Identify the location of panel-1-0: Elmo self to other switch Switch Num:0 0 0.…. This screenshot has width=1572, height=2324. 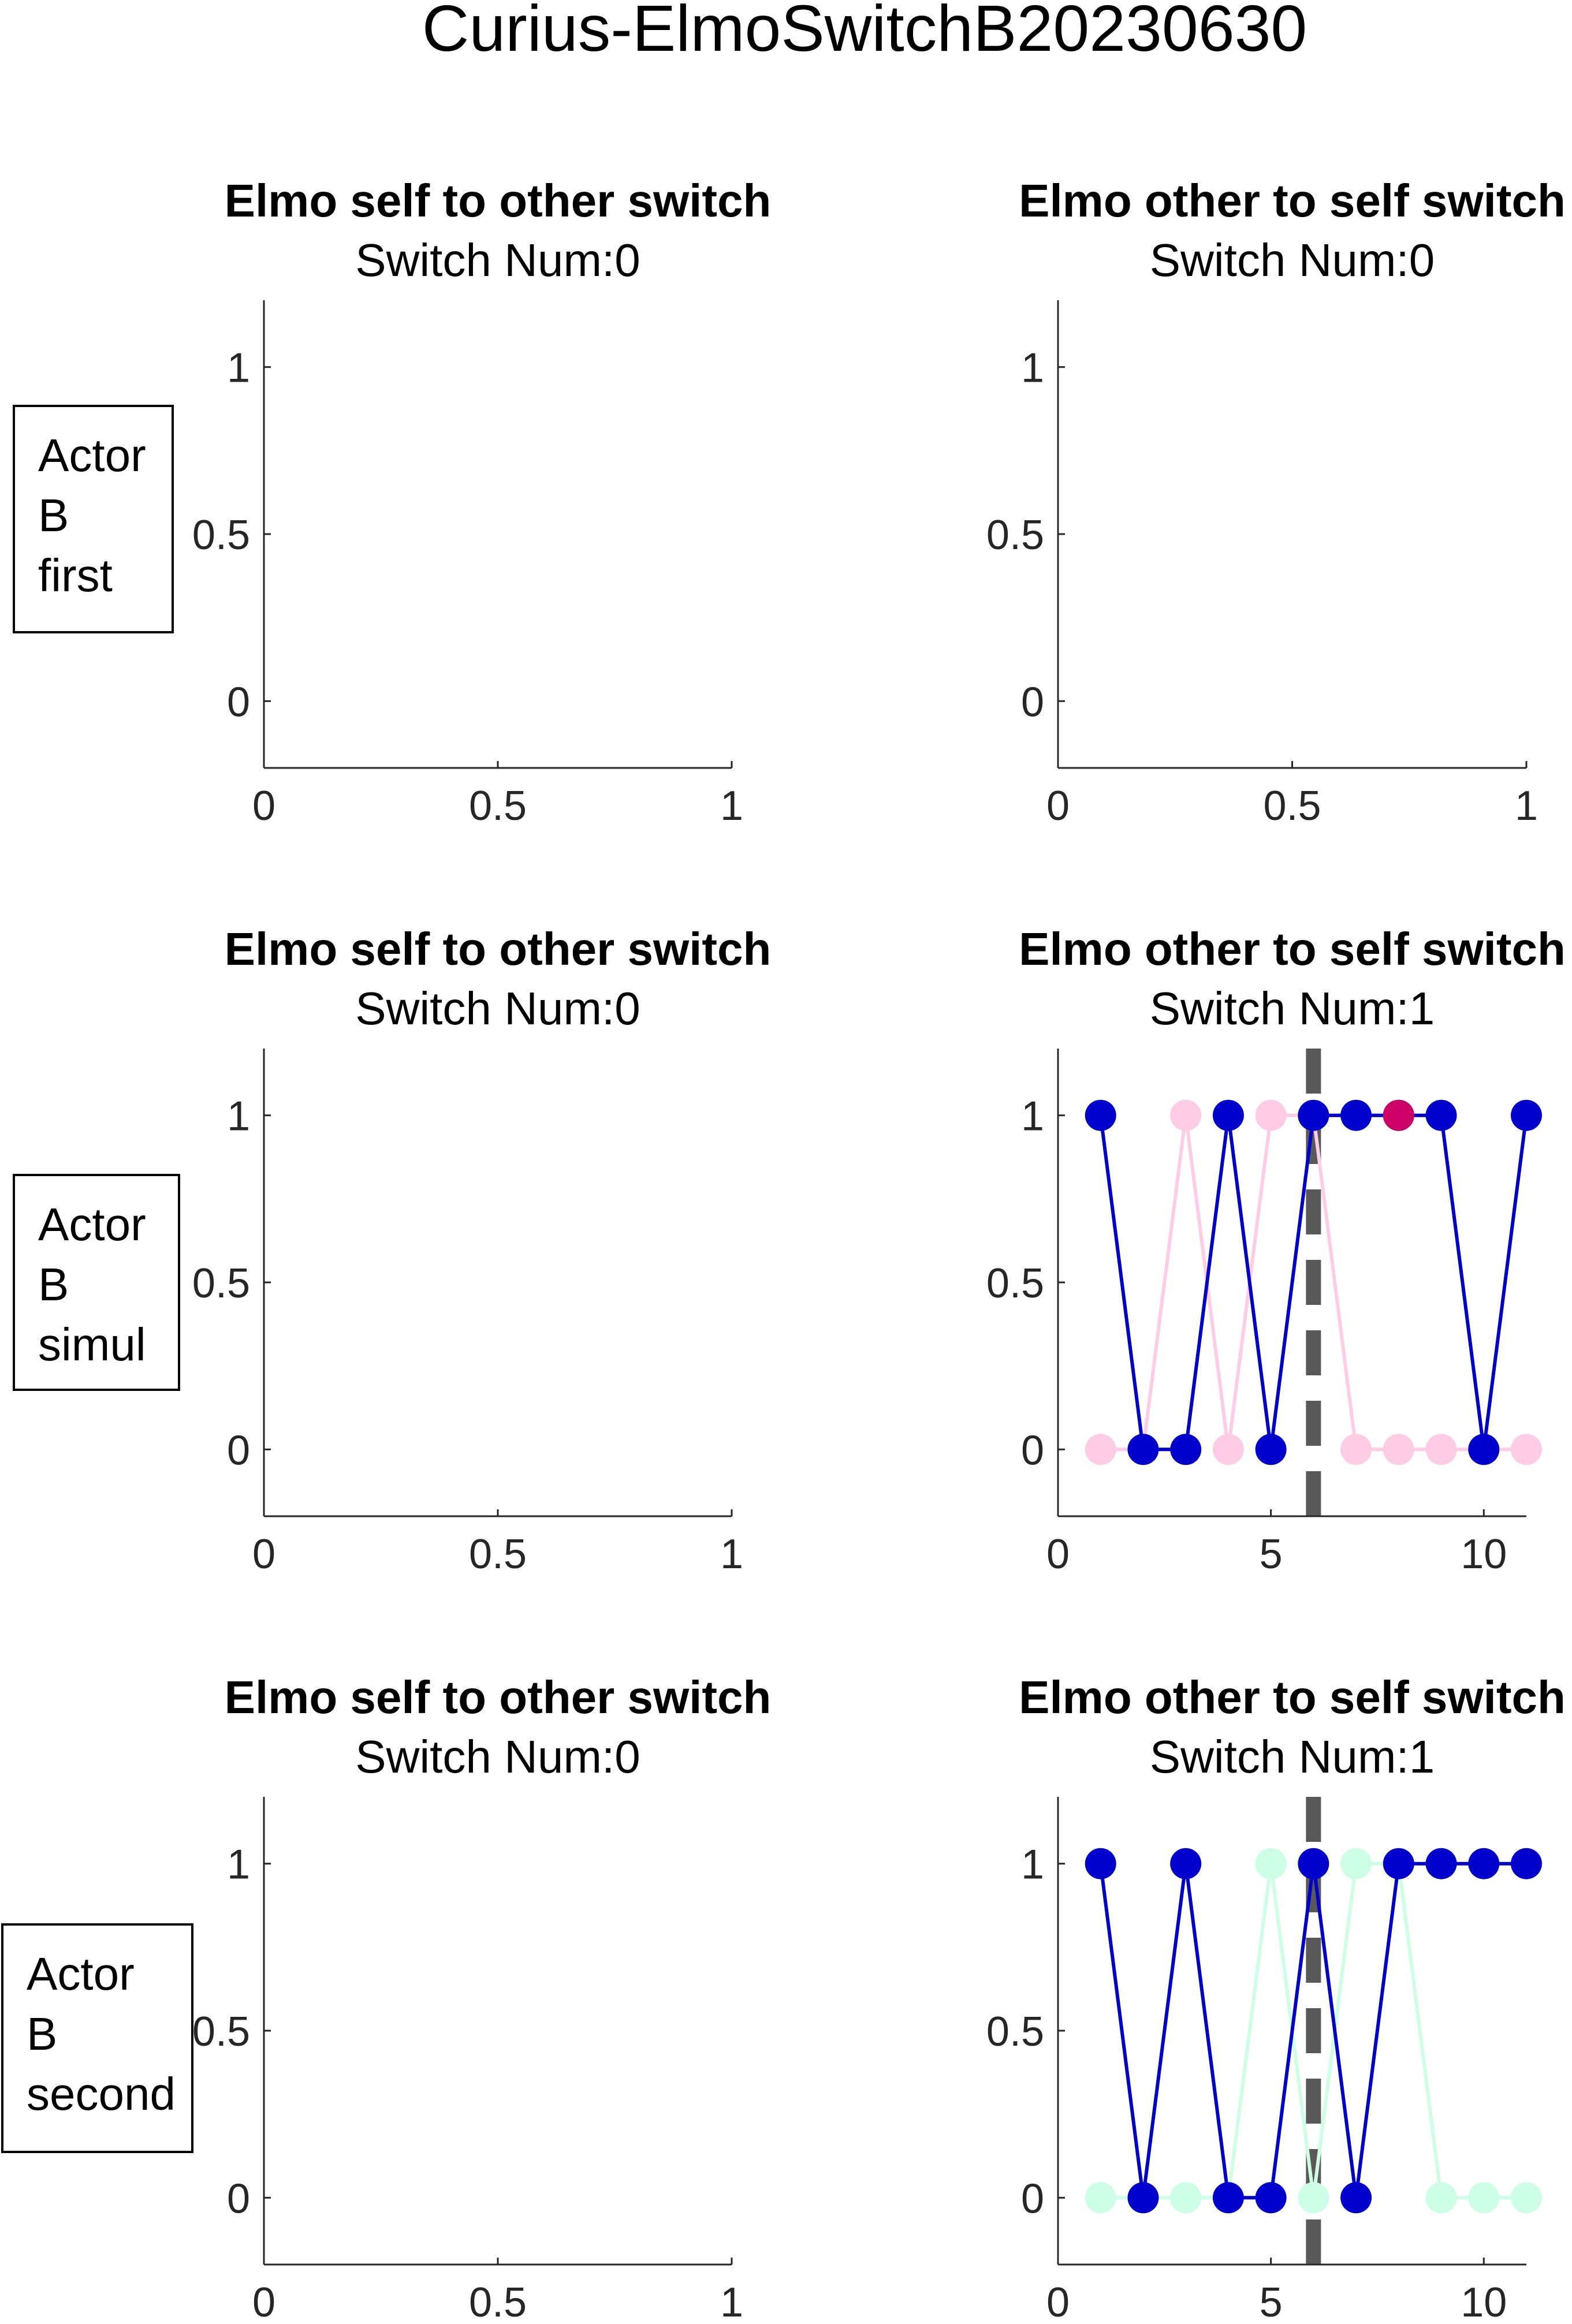
(481, 1250).